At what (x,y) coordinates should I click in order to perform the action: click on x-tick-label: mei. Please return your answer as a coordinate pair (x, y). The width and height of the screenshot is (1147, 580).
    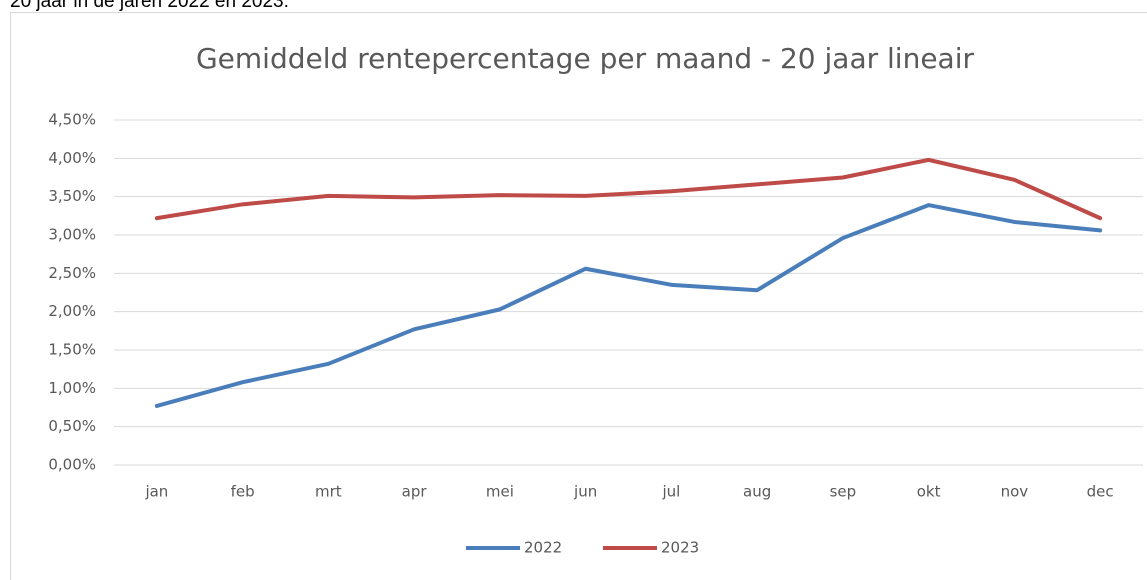
    Looking at the image, I should click on (500, 492).